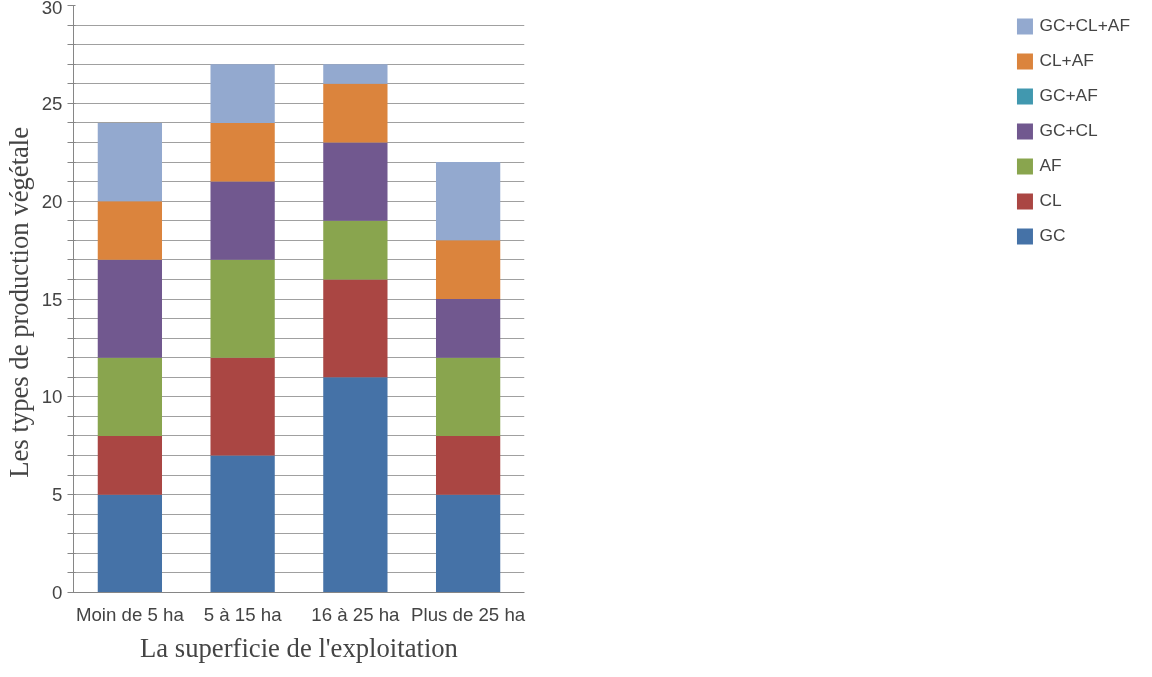 The width and height of the screenshot is (1152, 677). I want to click on x-tick-label: 5 à 15 ha, so click(243, 614).